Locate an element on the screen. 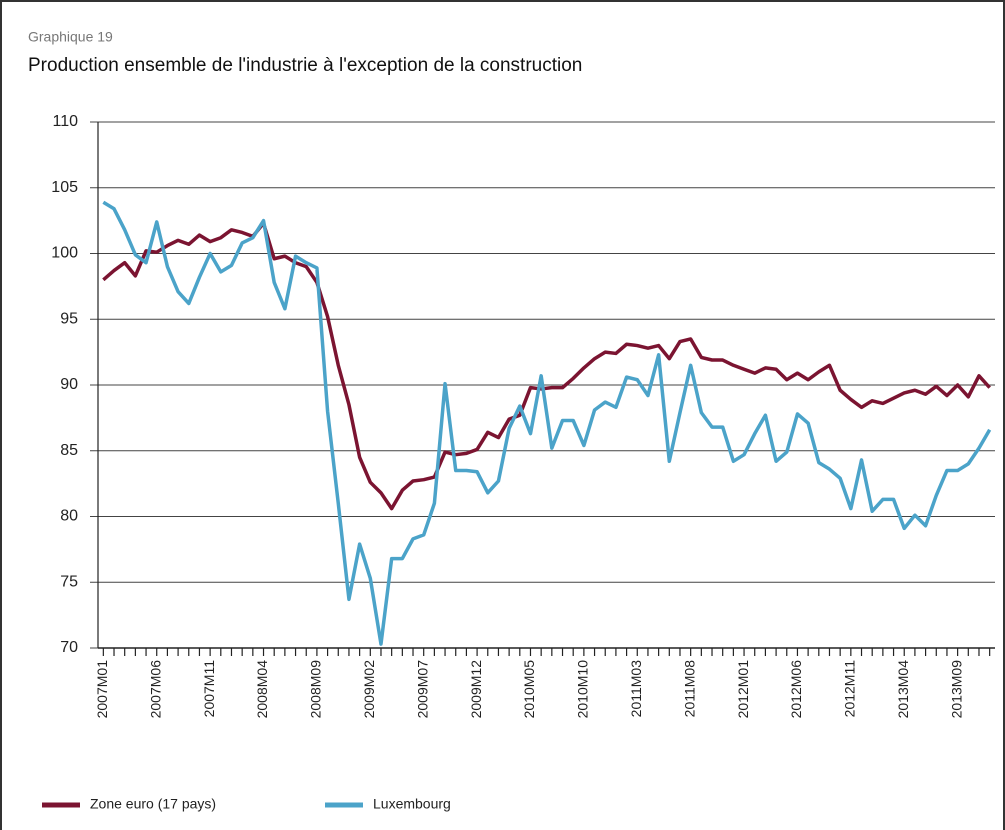 This screenshot has width=1005, height=830. x-tick-label: 2007M06 is located at coordinates (155, 689).